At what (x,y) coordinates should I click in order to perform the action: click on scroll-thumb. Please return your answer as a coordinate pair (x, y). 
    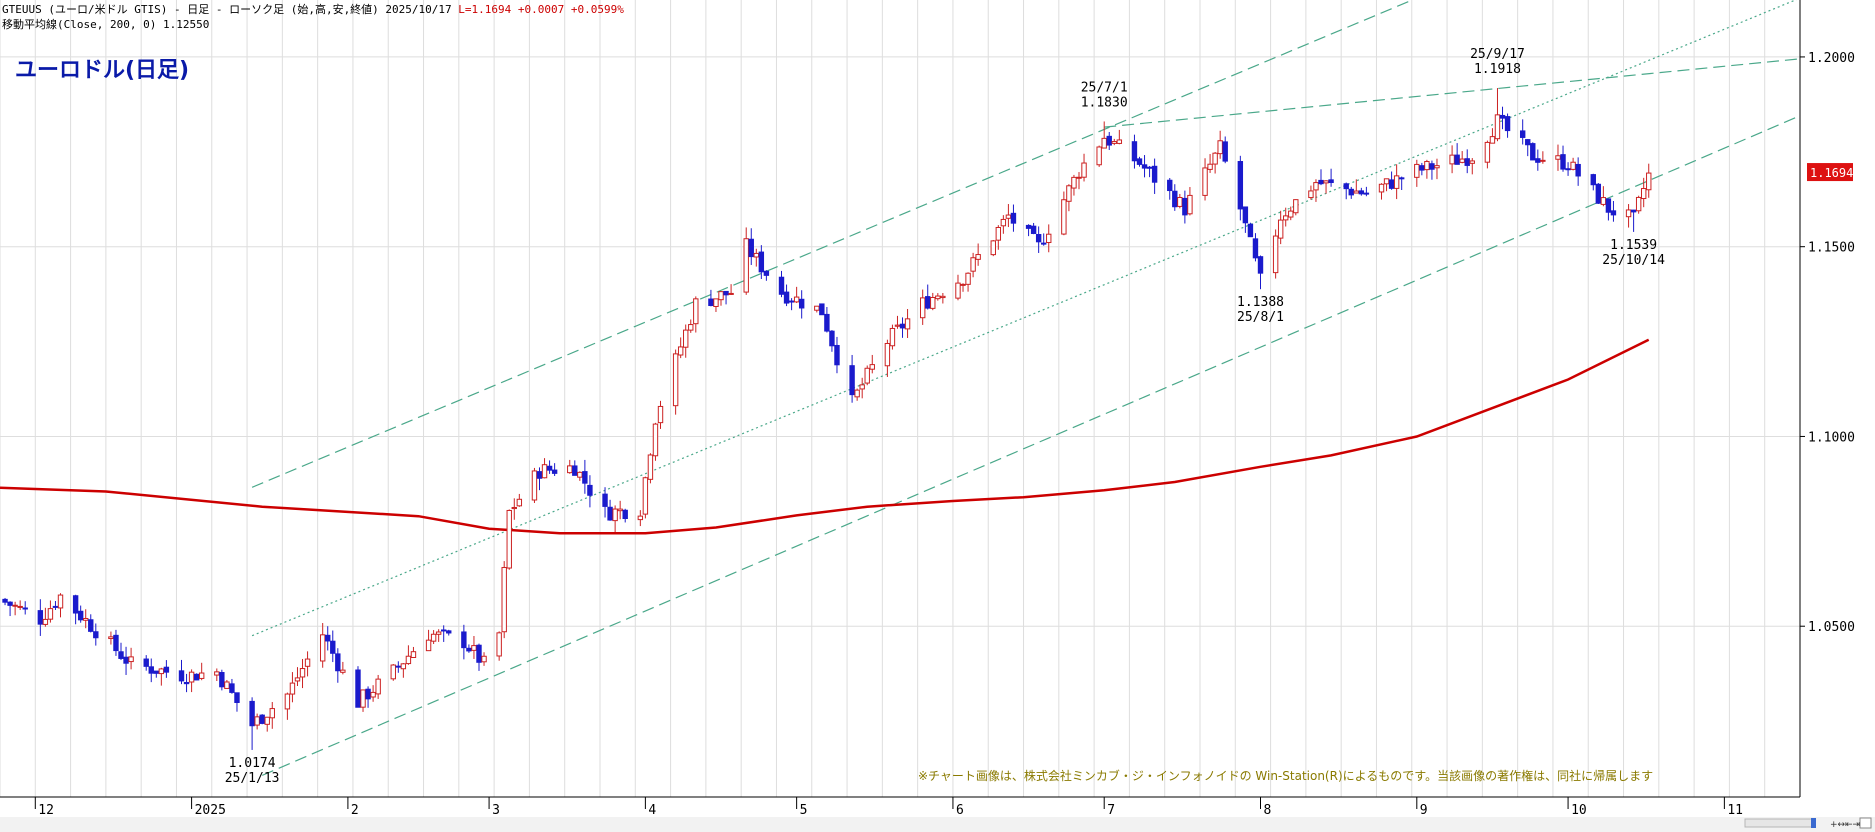
    Looking at the image, I should click on (1813, 823).